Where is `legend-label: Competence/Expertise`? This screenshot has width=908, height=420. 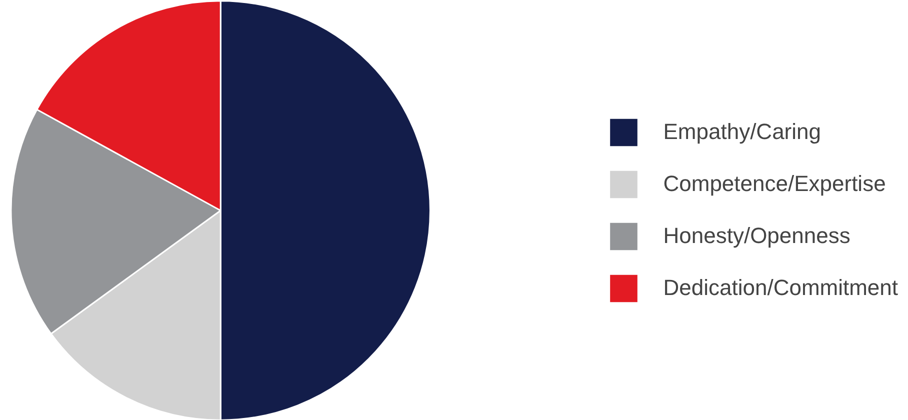 legend-label: Competence/Expertise is located at coordinates (774, 184).